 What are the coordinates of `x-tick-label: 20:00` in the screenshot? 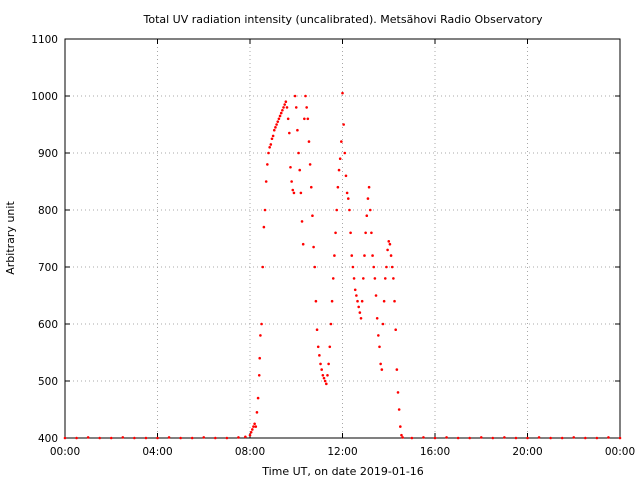 It's located at (527, 452).